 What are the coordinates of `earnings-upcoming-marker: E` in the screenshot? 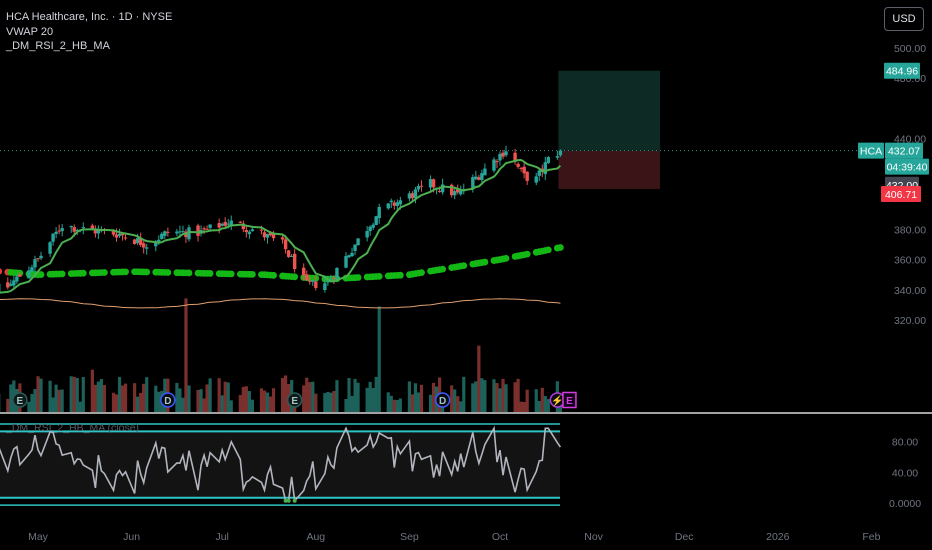 It's located at (569, 400).